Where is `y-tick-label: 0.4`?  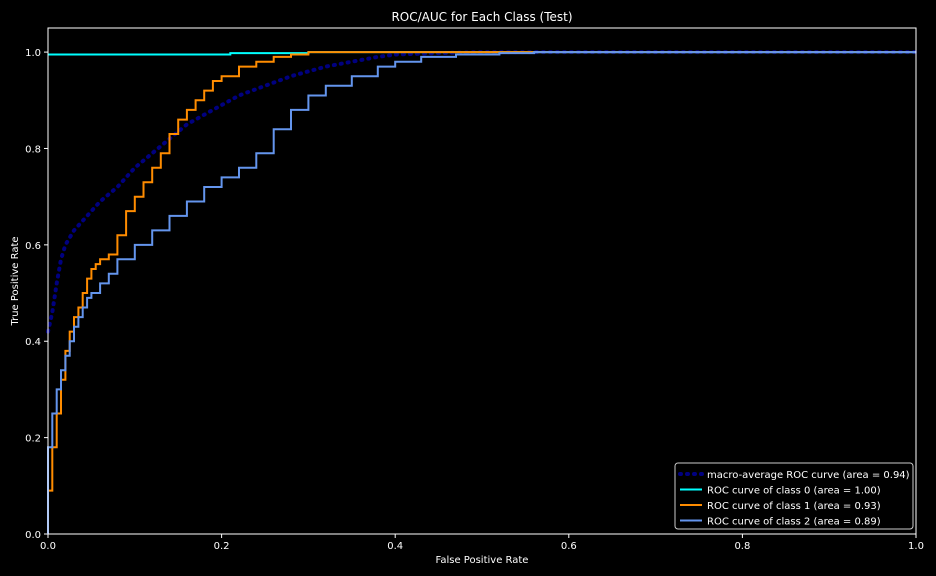 y-tick-label: 0.4 is located at coordinates (33, 342).